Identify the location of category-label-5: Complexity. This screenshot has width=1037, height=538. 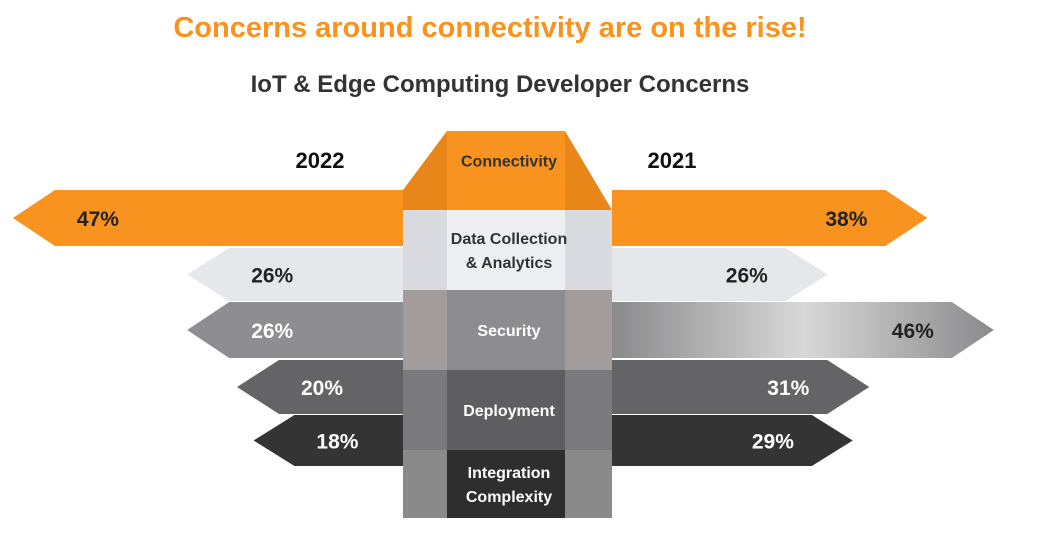
(509, 497).